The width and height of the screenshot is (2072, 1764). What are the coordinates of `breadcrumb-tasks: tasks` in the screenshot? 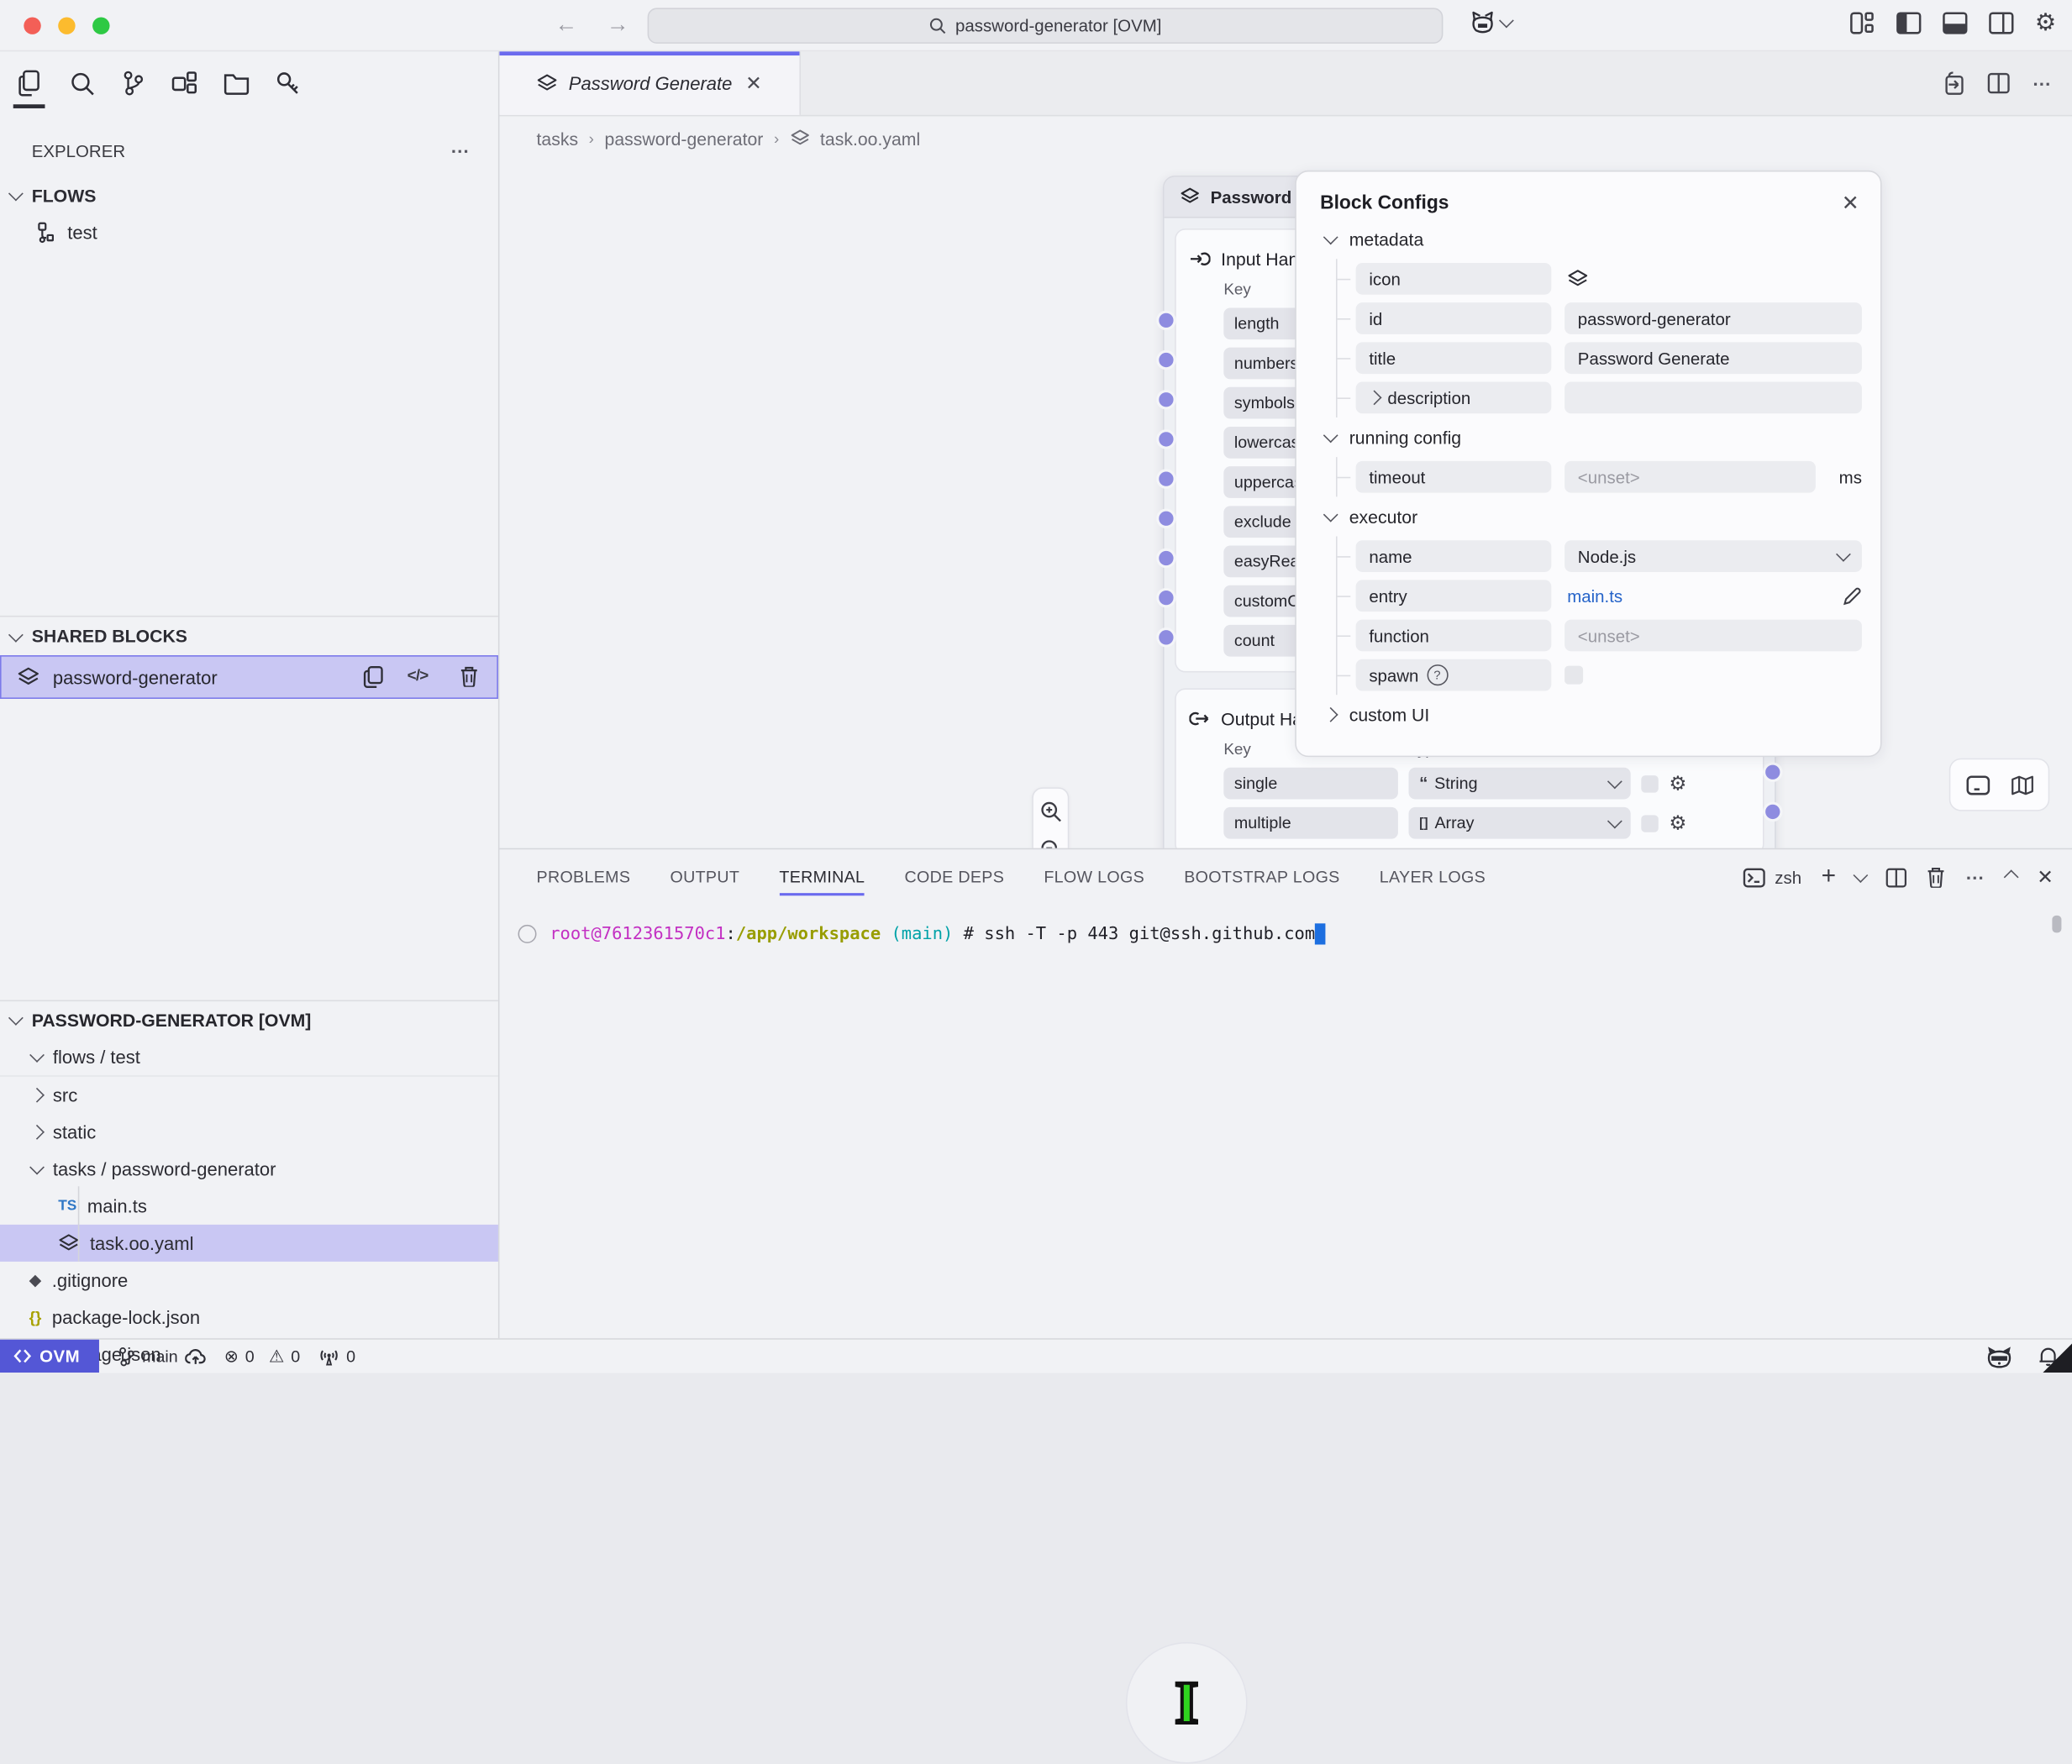 It's located at (557, 139).